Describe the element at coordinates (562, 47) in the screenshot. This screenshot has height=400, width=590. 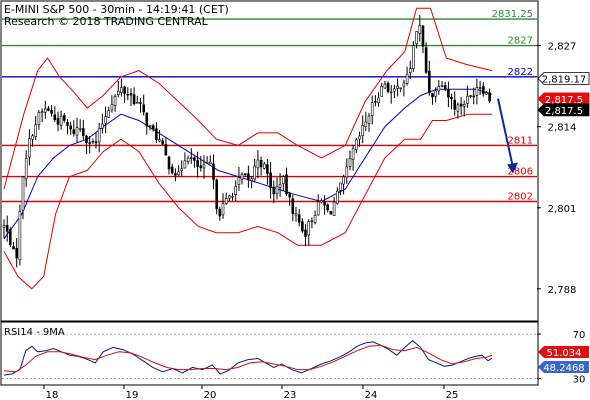
I see `price-tick-label: 2,827` at that location.